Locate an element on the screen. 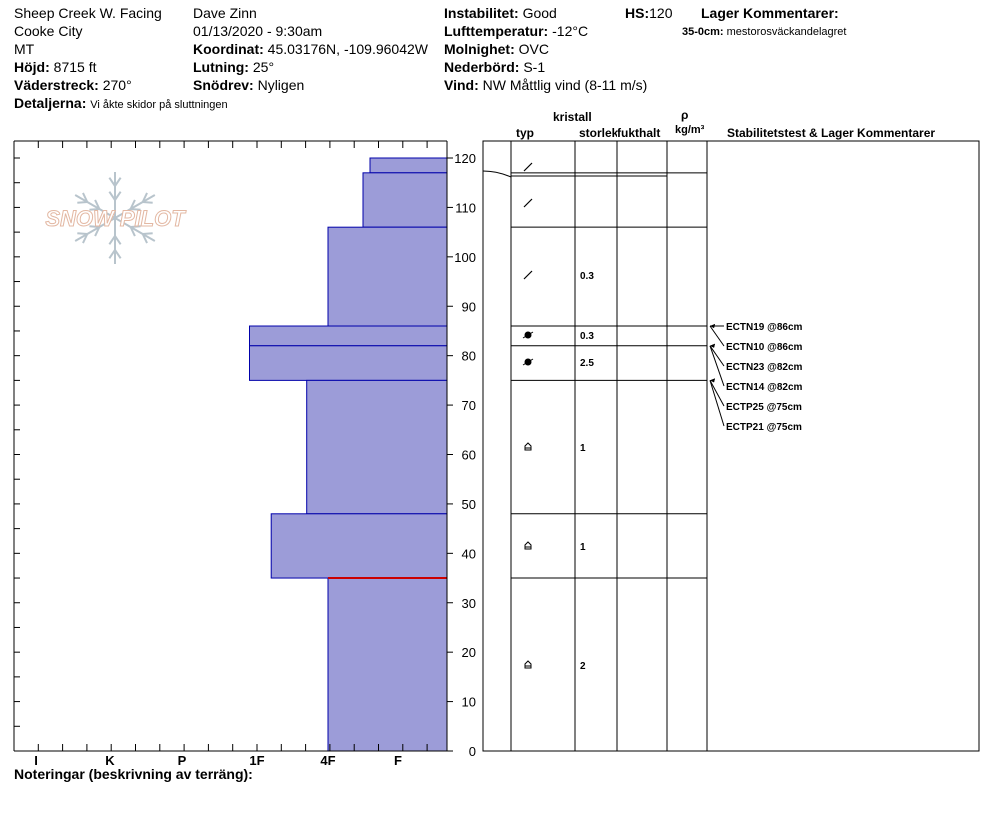 This screenshot has height=840, width=994. type-header: typ is located at coordinates (525, 133).